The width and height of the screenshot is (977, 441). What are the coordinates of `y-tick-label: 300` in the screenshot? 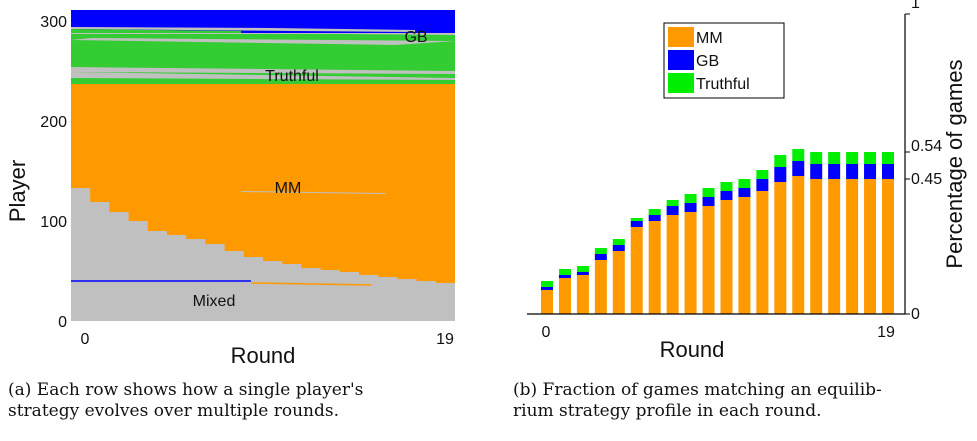 It's located at (53, 22).